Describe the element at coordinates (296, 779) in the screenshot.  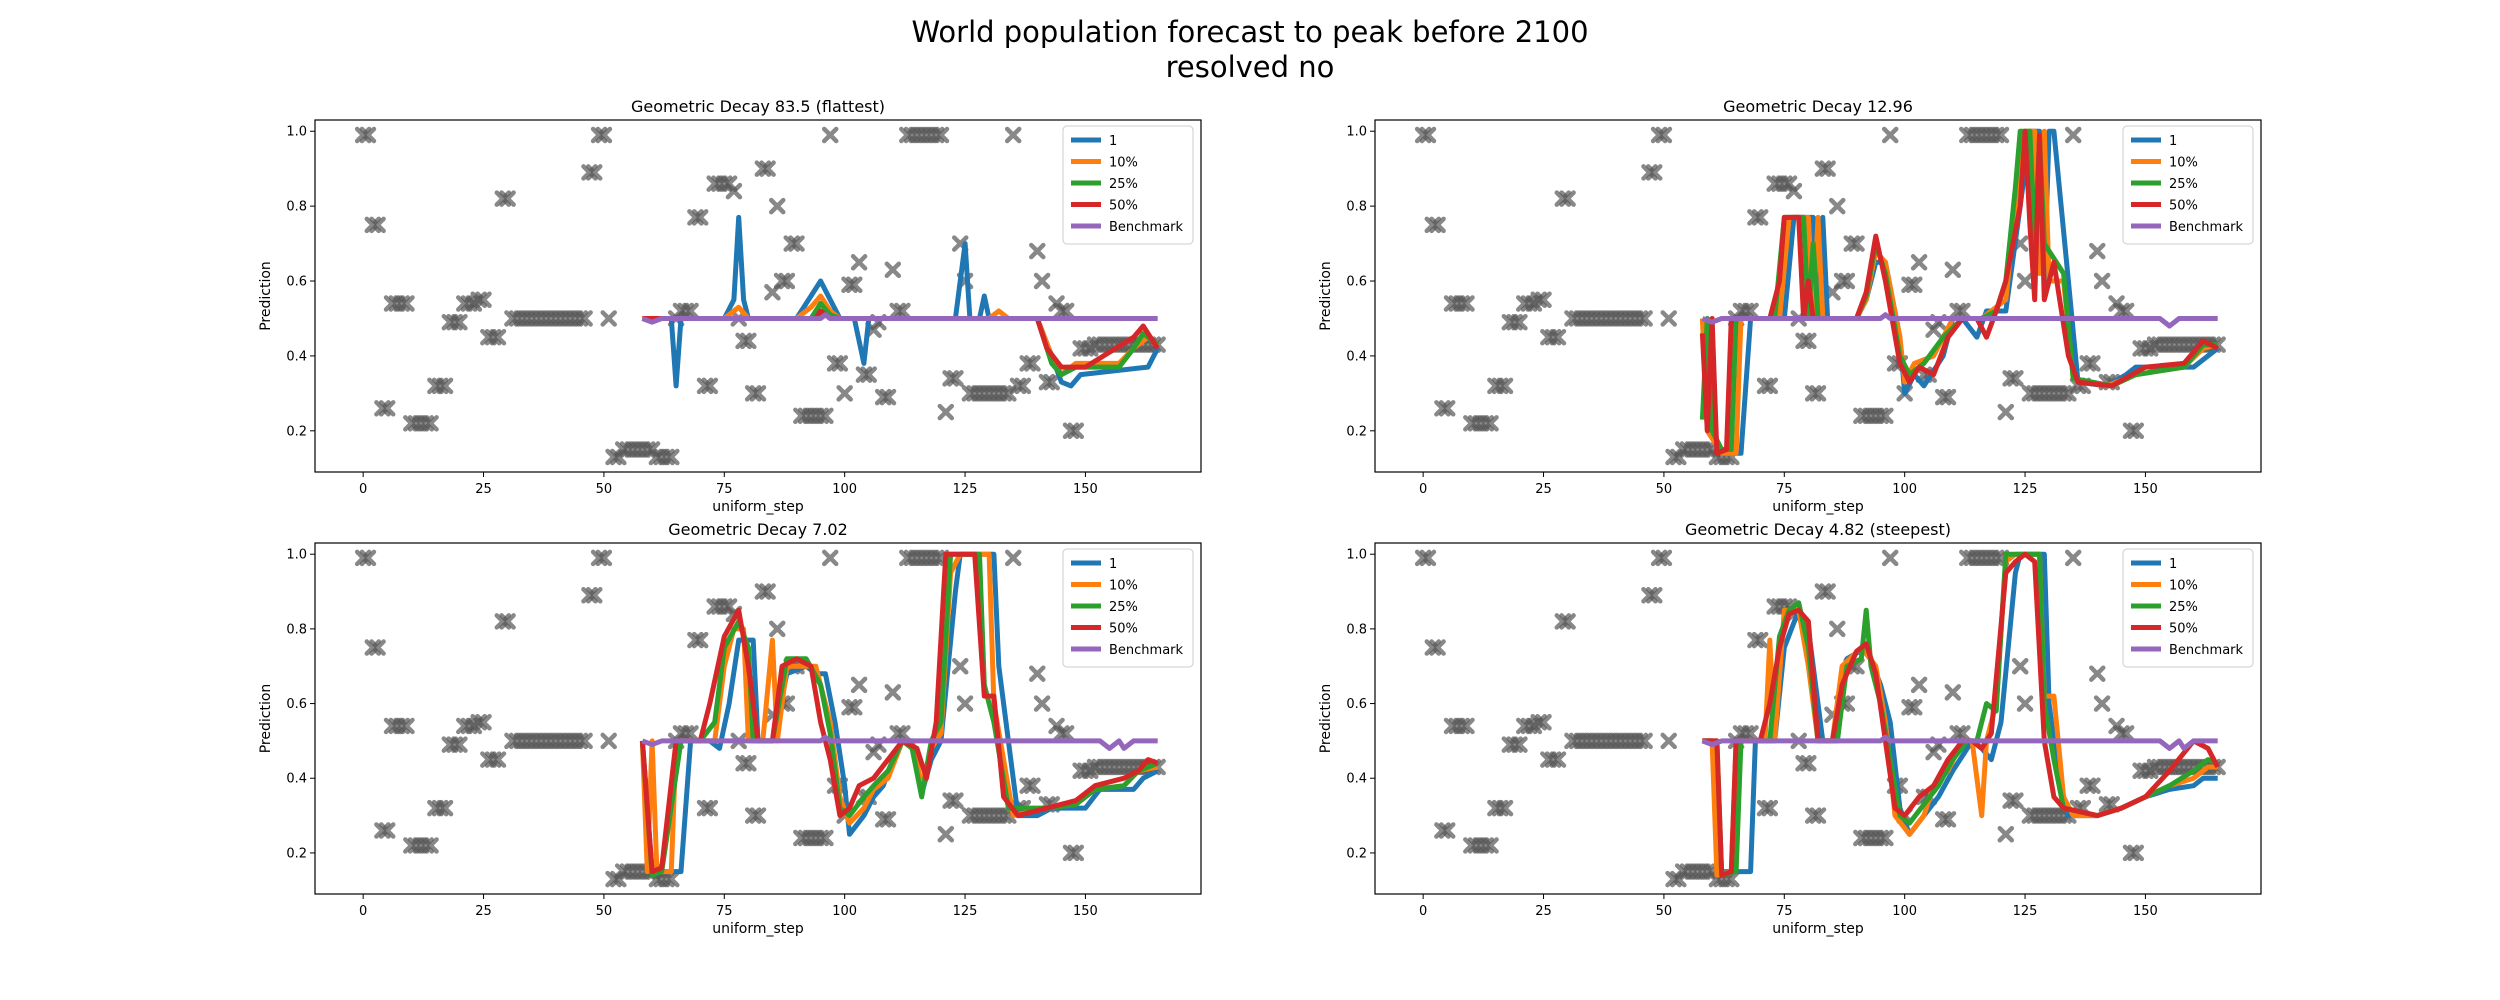
I see `y-tick-label: 0.4` at that location.